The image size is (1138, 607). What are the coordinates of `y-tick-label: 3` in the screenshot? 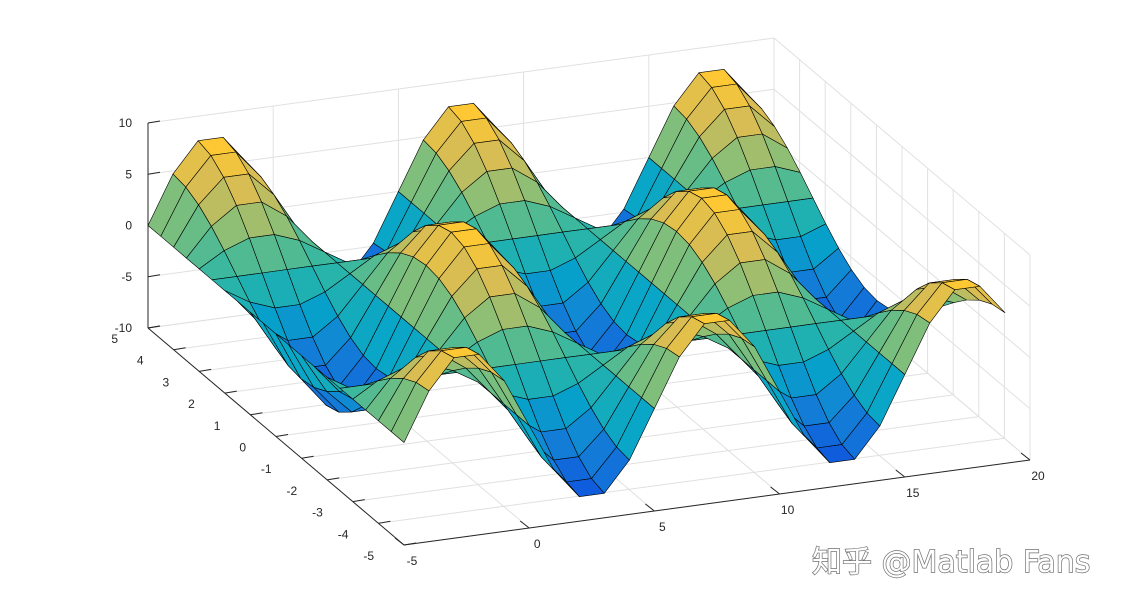 It's located at (166, 382).